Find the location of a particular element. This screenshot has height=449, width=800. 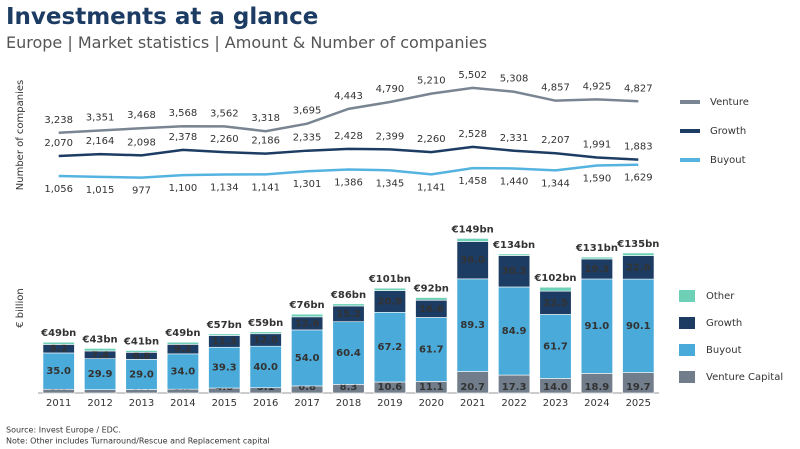

data-label: 89.3 is located at coordinates (472, 325).